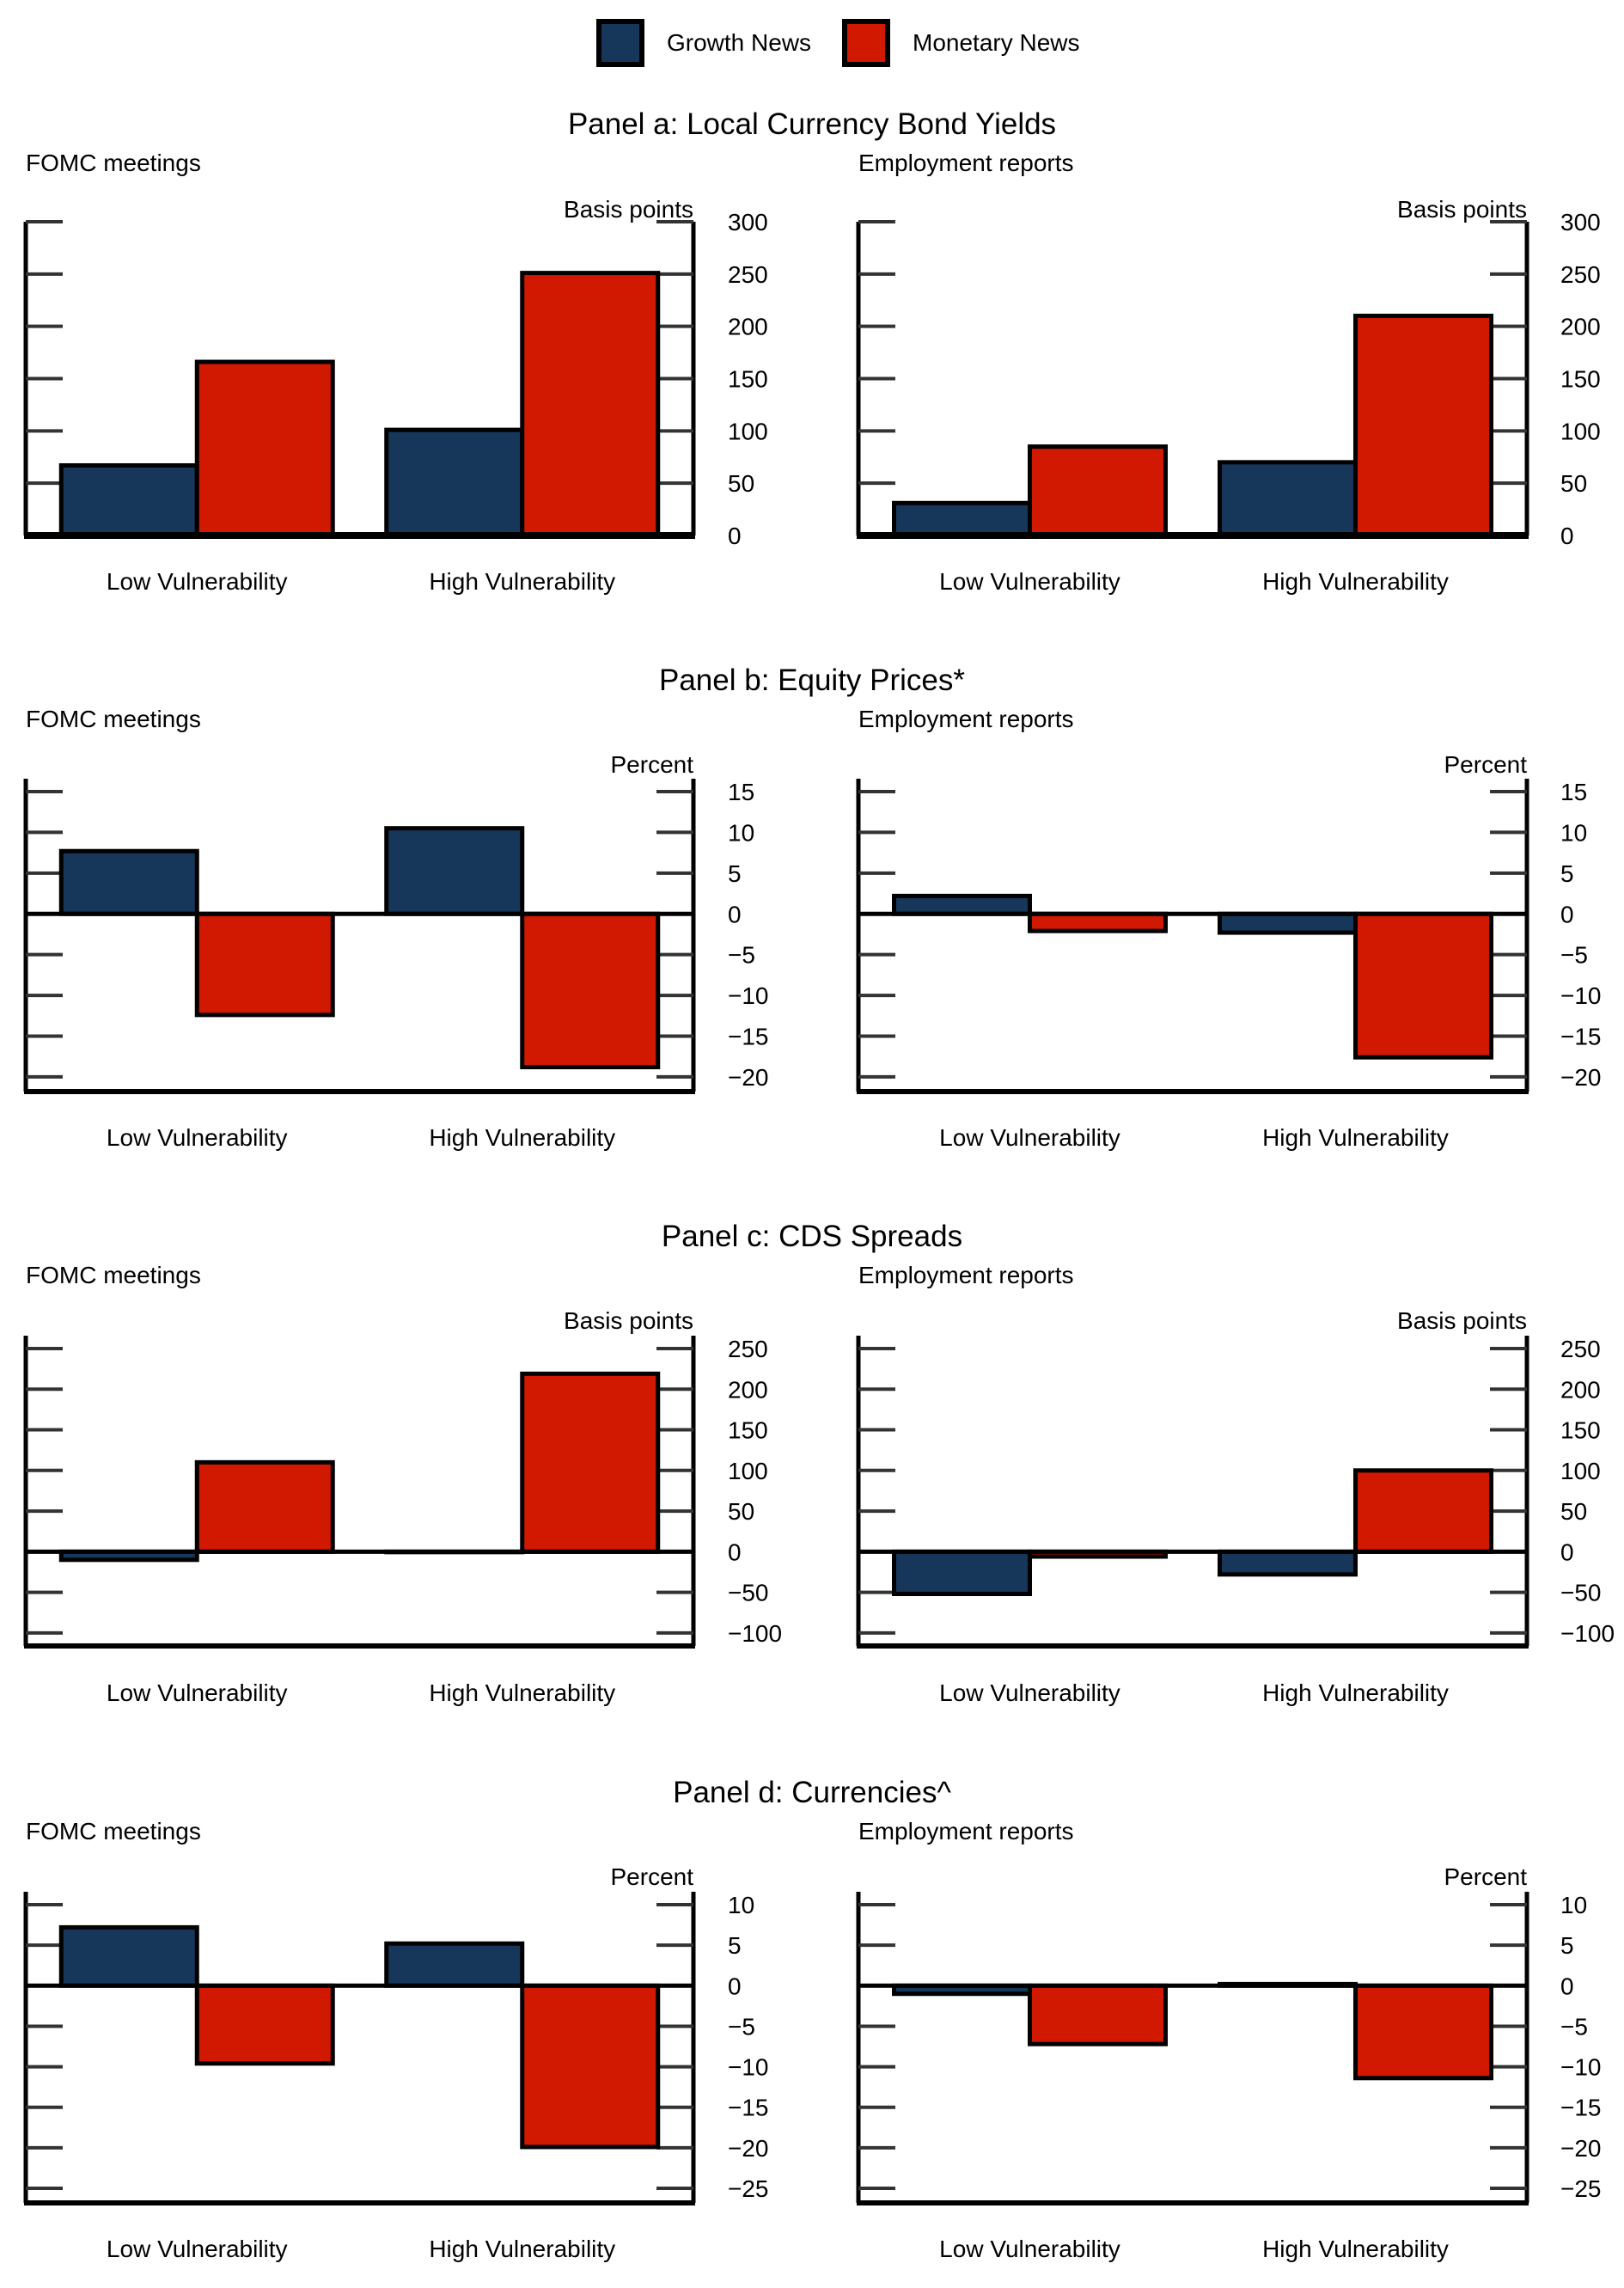 The image size is (1624, 2288). I want to click on y-tick-label: 300, so click(1580, 223).